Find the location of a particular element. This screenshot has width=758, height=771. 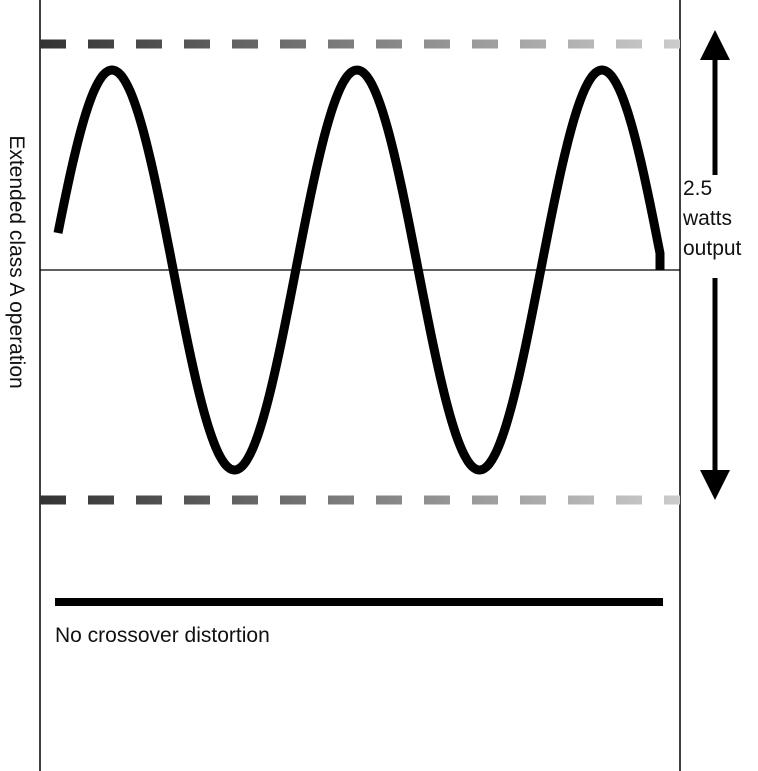

caption: No crossover distortion is located at coordinates (162, 635).